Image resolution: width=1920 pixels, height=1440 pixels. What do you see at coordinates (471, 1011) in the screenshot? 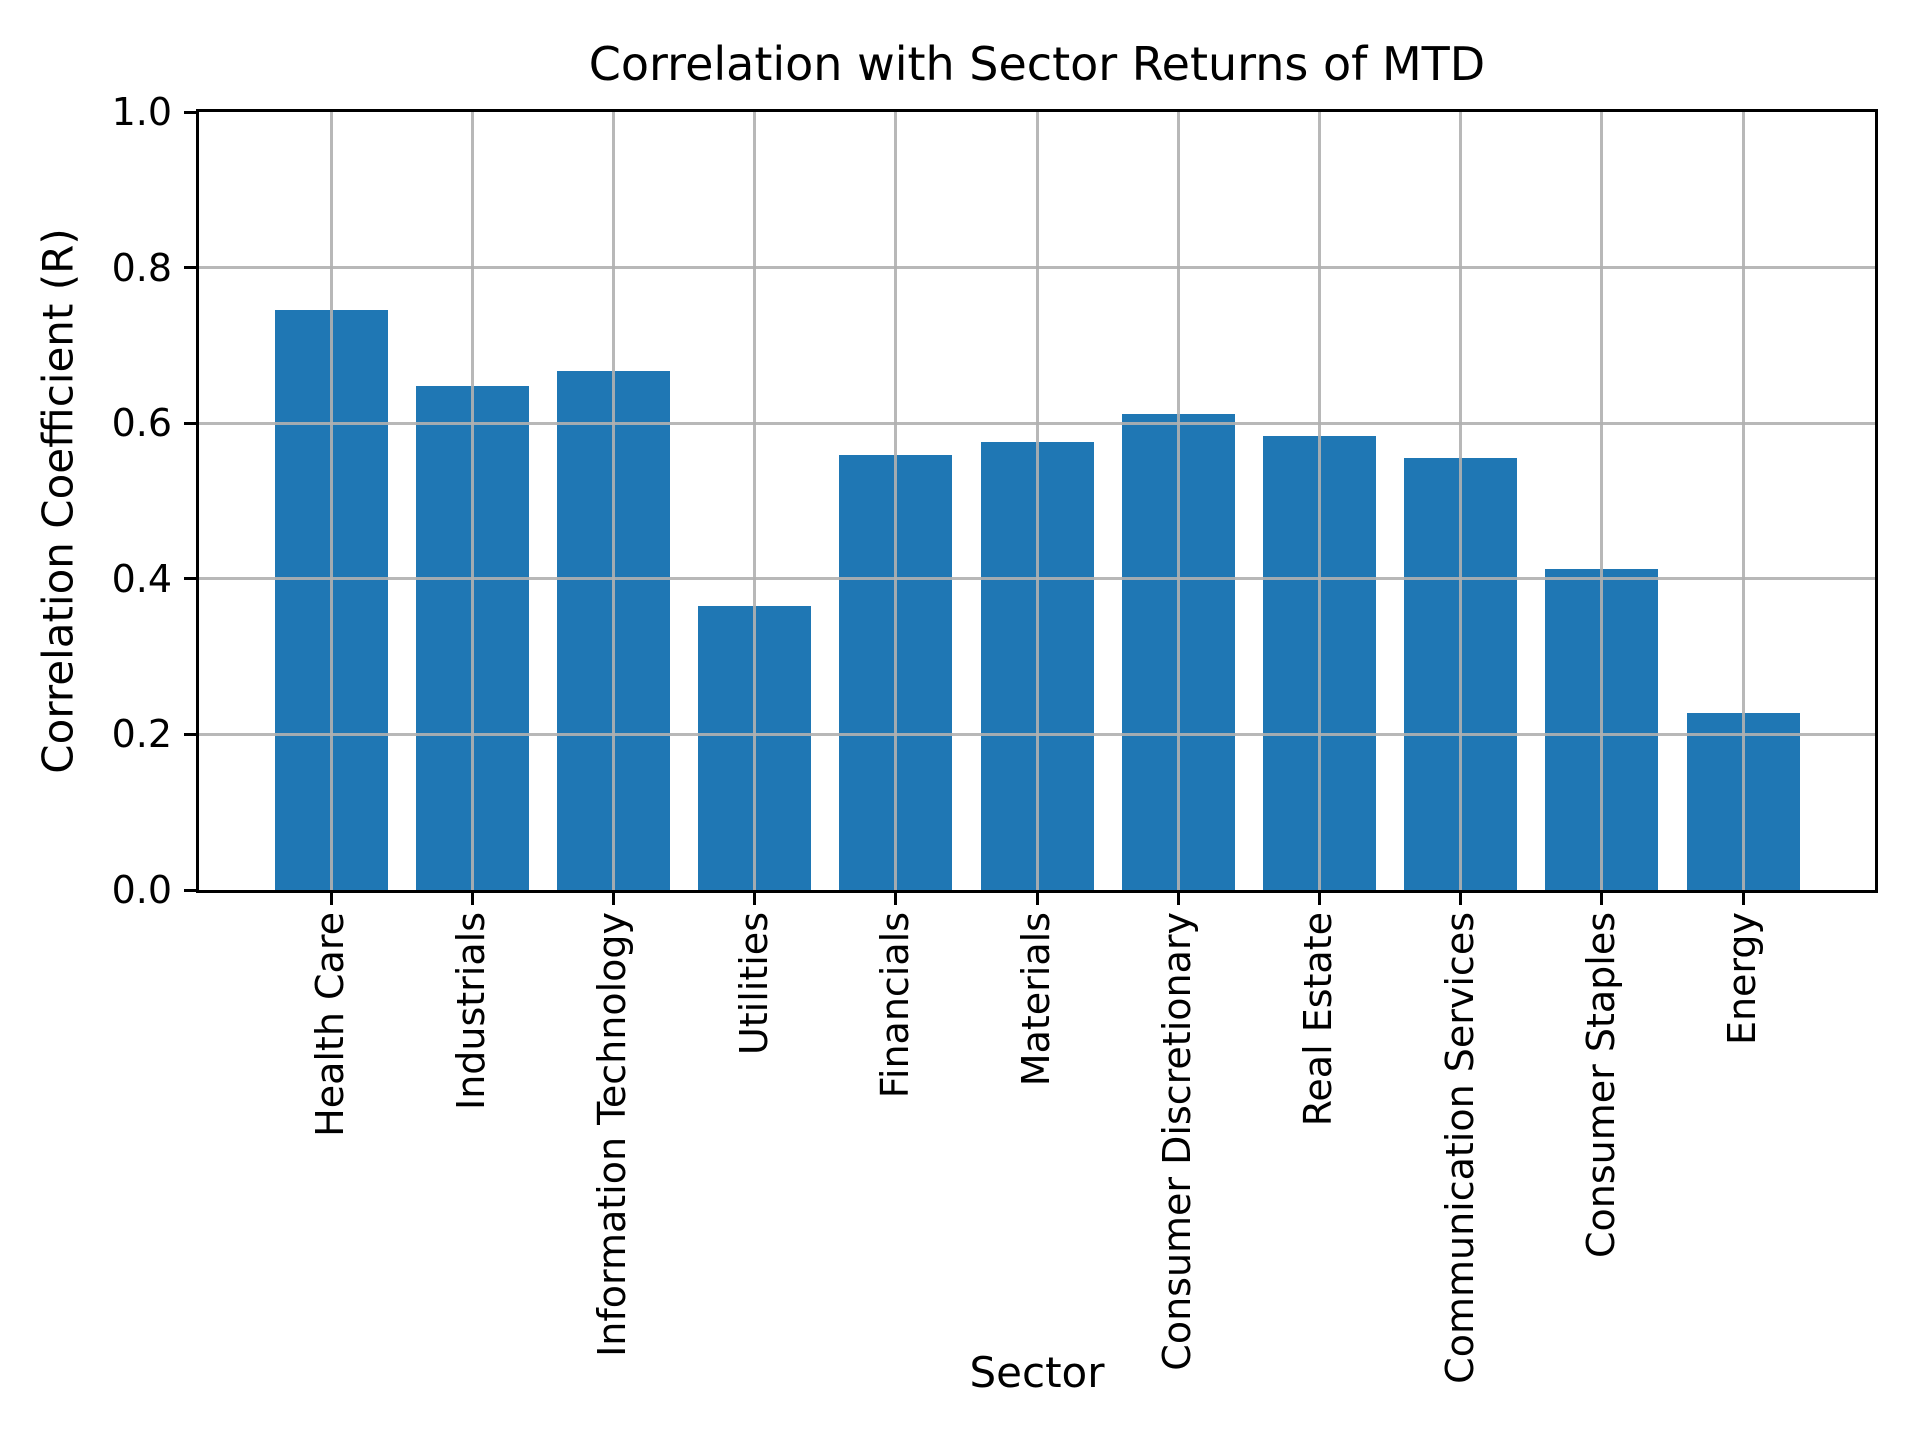
I see `x-tick-label-industrials: Industrials` at bounding box center [471, 1011].